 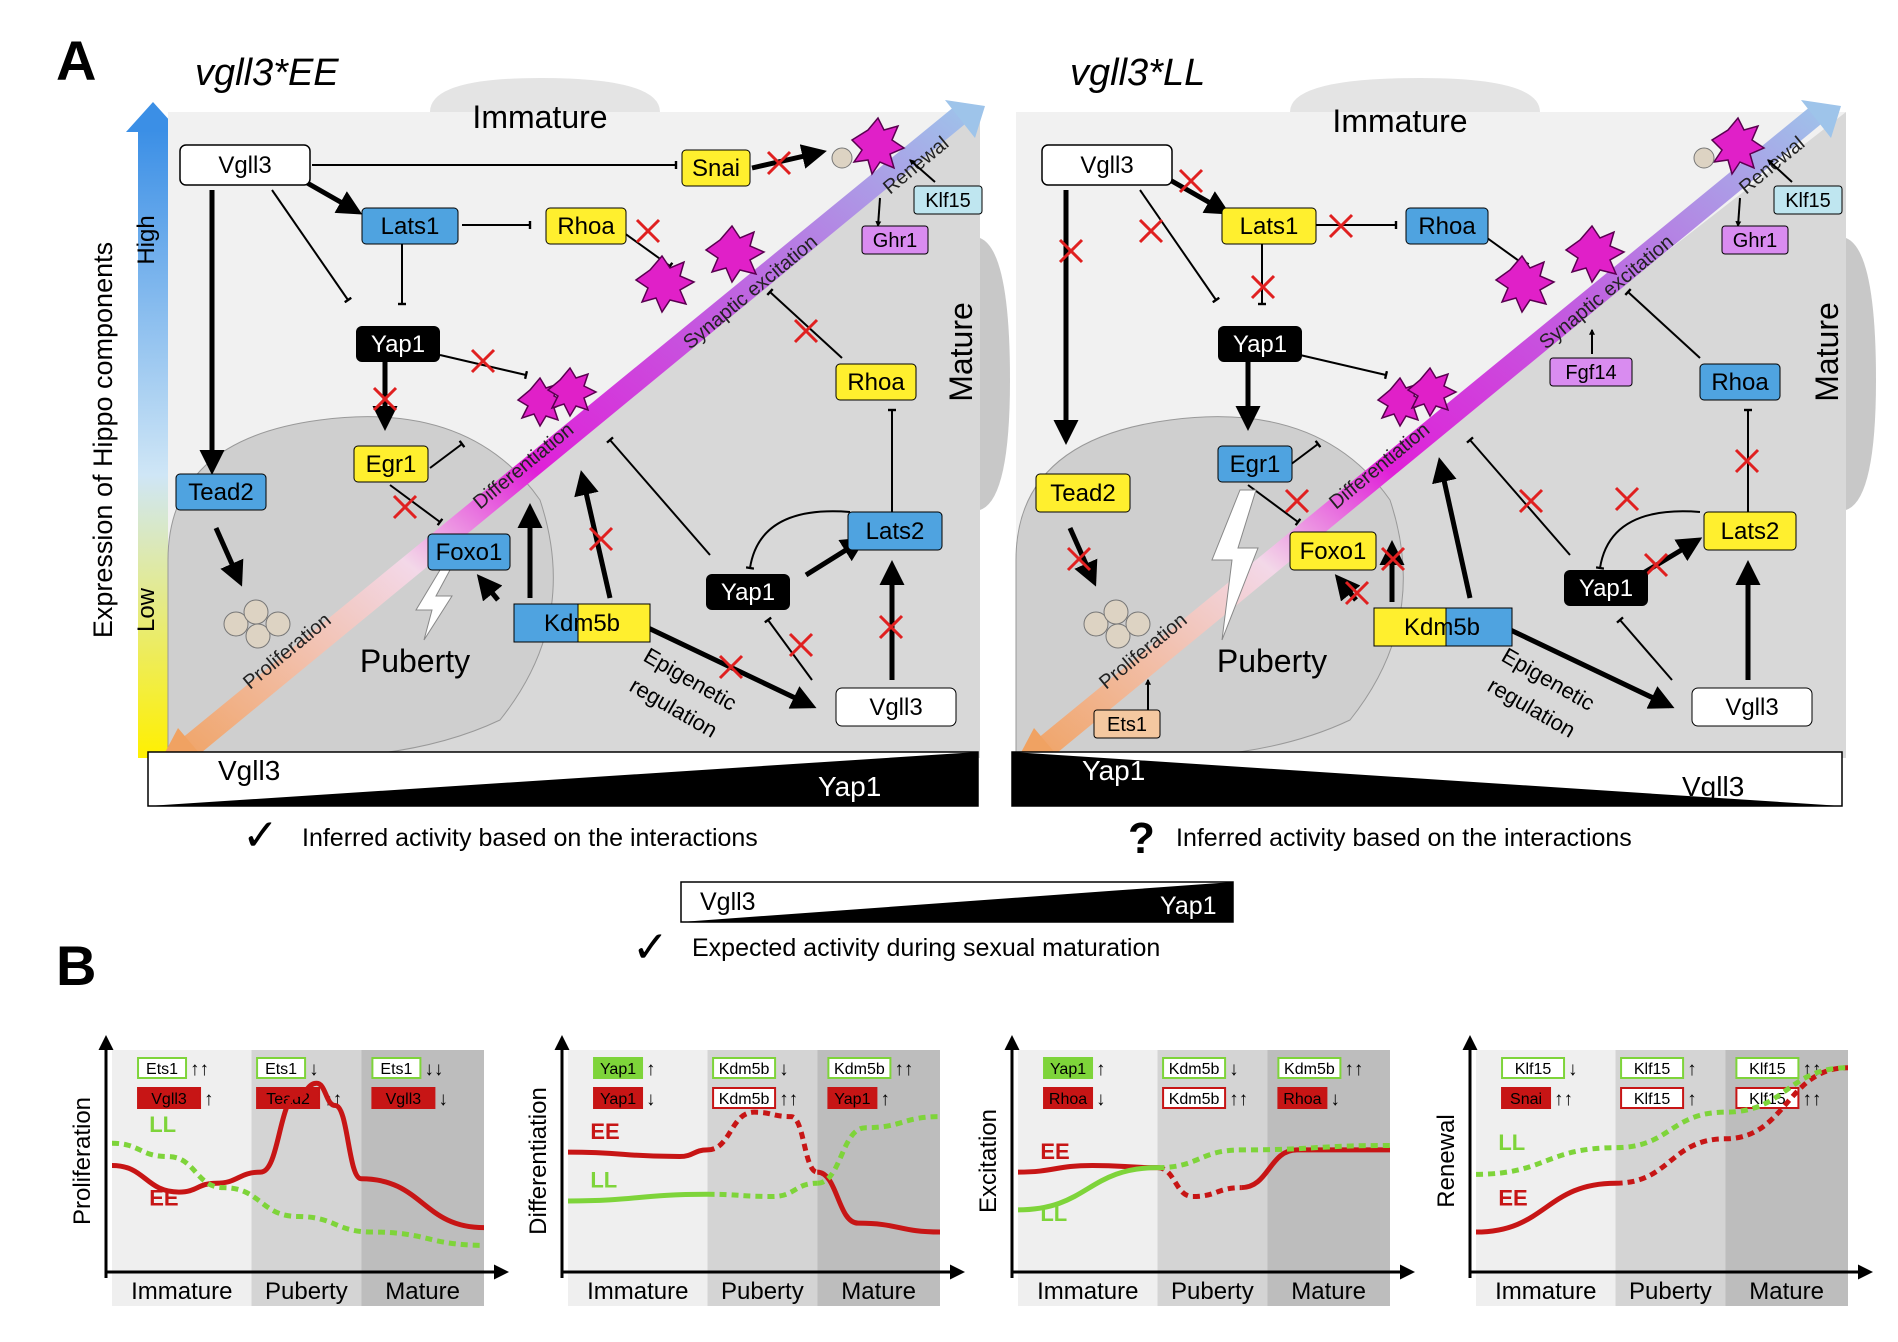 I want to click on right-question: ?, so click(x=1141, y=838).